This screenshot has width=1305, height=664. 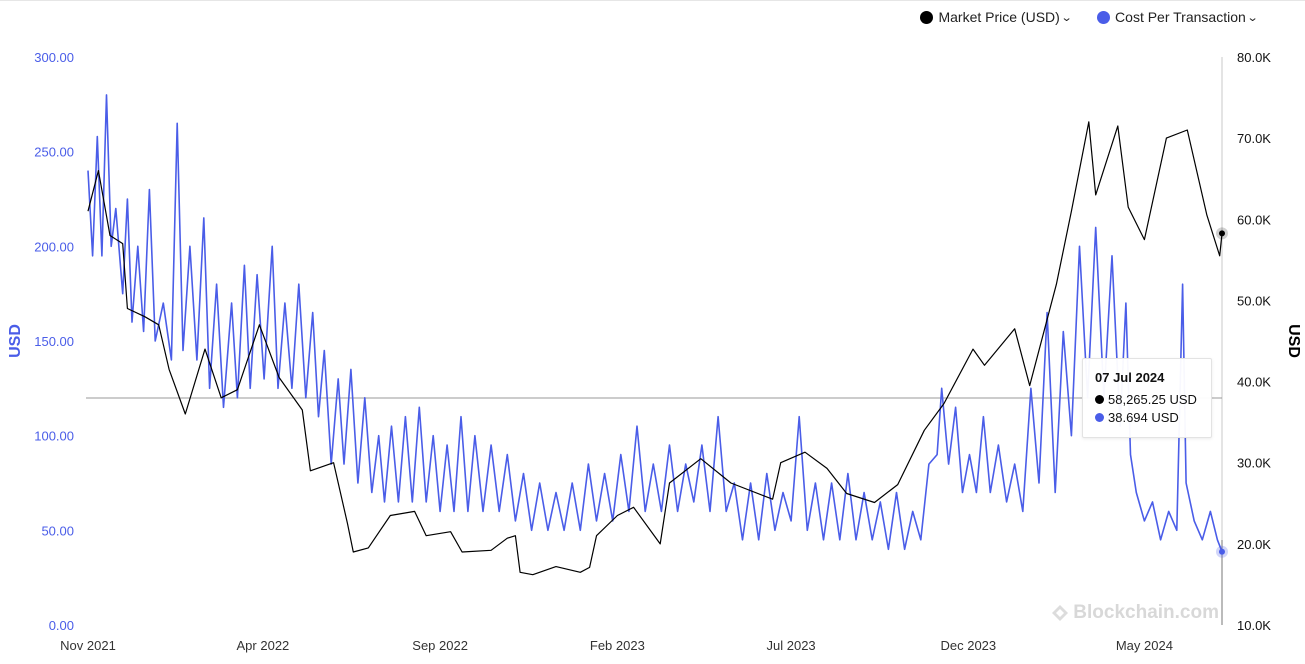 I want to click on top-divider, so click(x=652, y=0).